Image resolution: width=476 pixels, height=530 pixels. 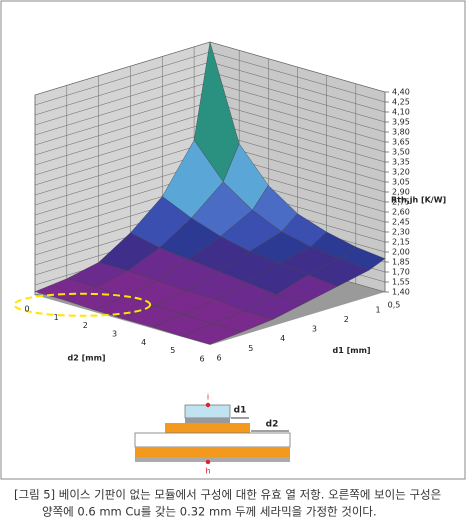 I want to click on y-tick-label: 6, so click(x=218, y=358).